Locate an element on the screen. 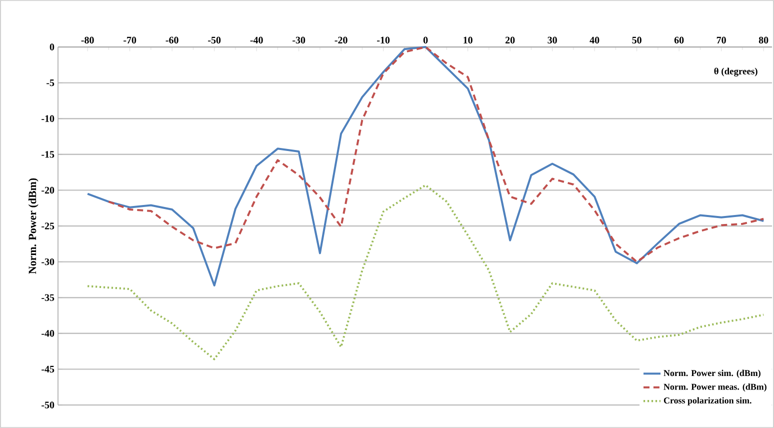 The height and width of the screenshot is (428, 774). x-tick-label: -30 is located at coordinates (299, 40).